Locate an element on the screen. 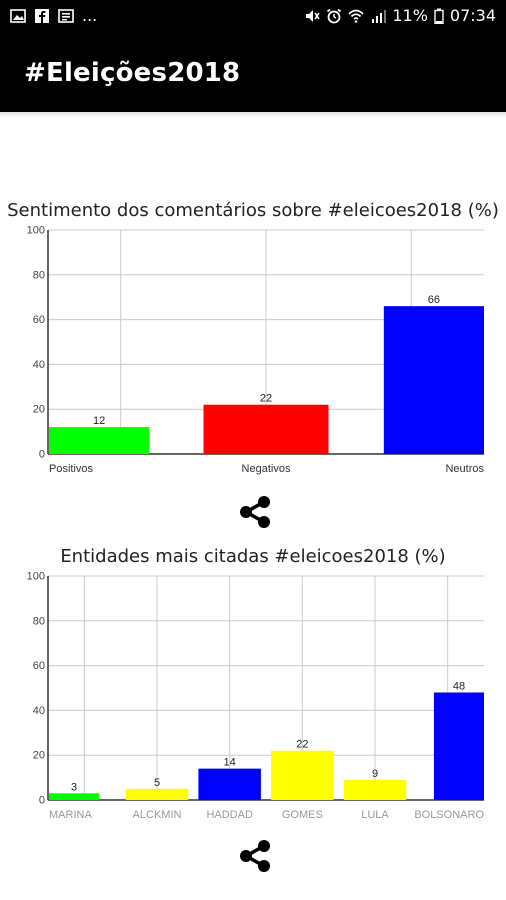  x-tick-label: GOMES is located at coordinates (302, 815).